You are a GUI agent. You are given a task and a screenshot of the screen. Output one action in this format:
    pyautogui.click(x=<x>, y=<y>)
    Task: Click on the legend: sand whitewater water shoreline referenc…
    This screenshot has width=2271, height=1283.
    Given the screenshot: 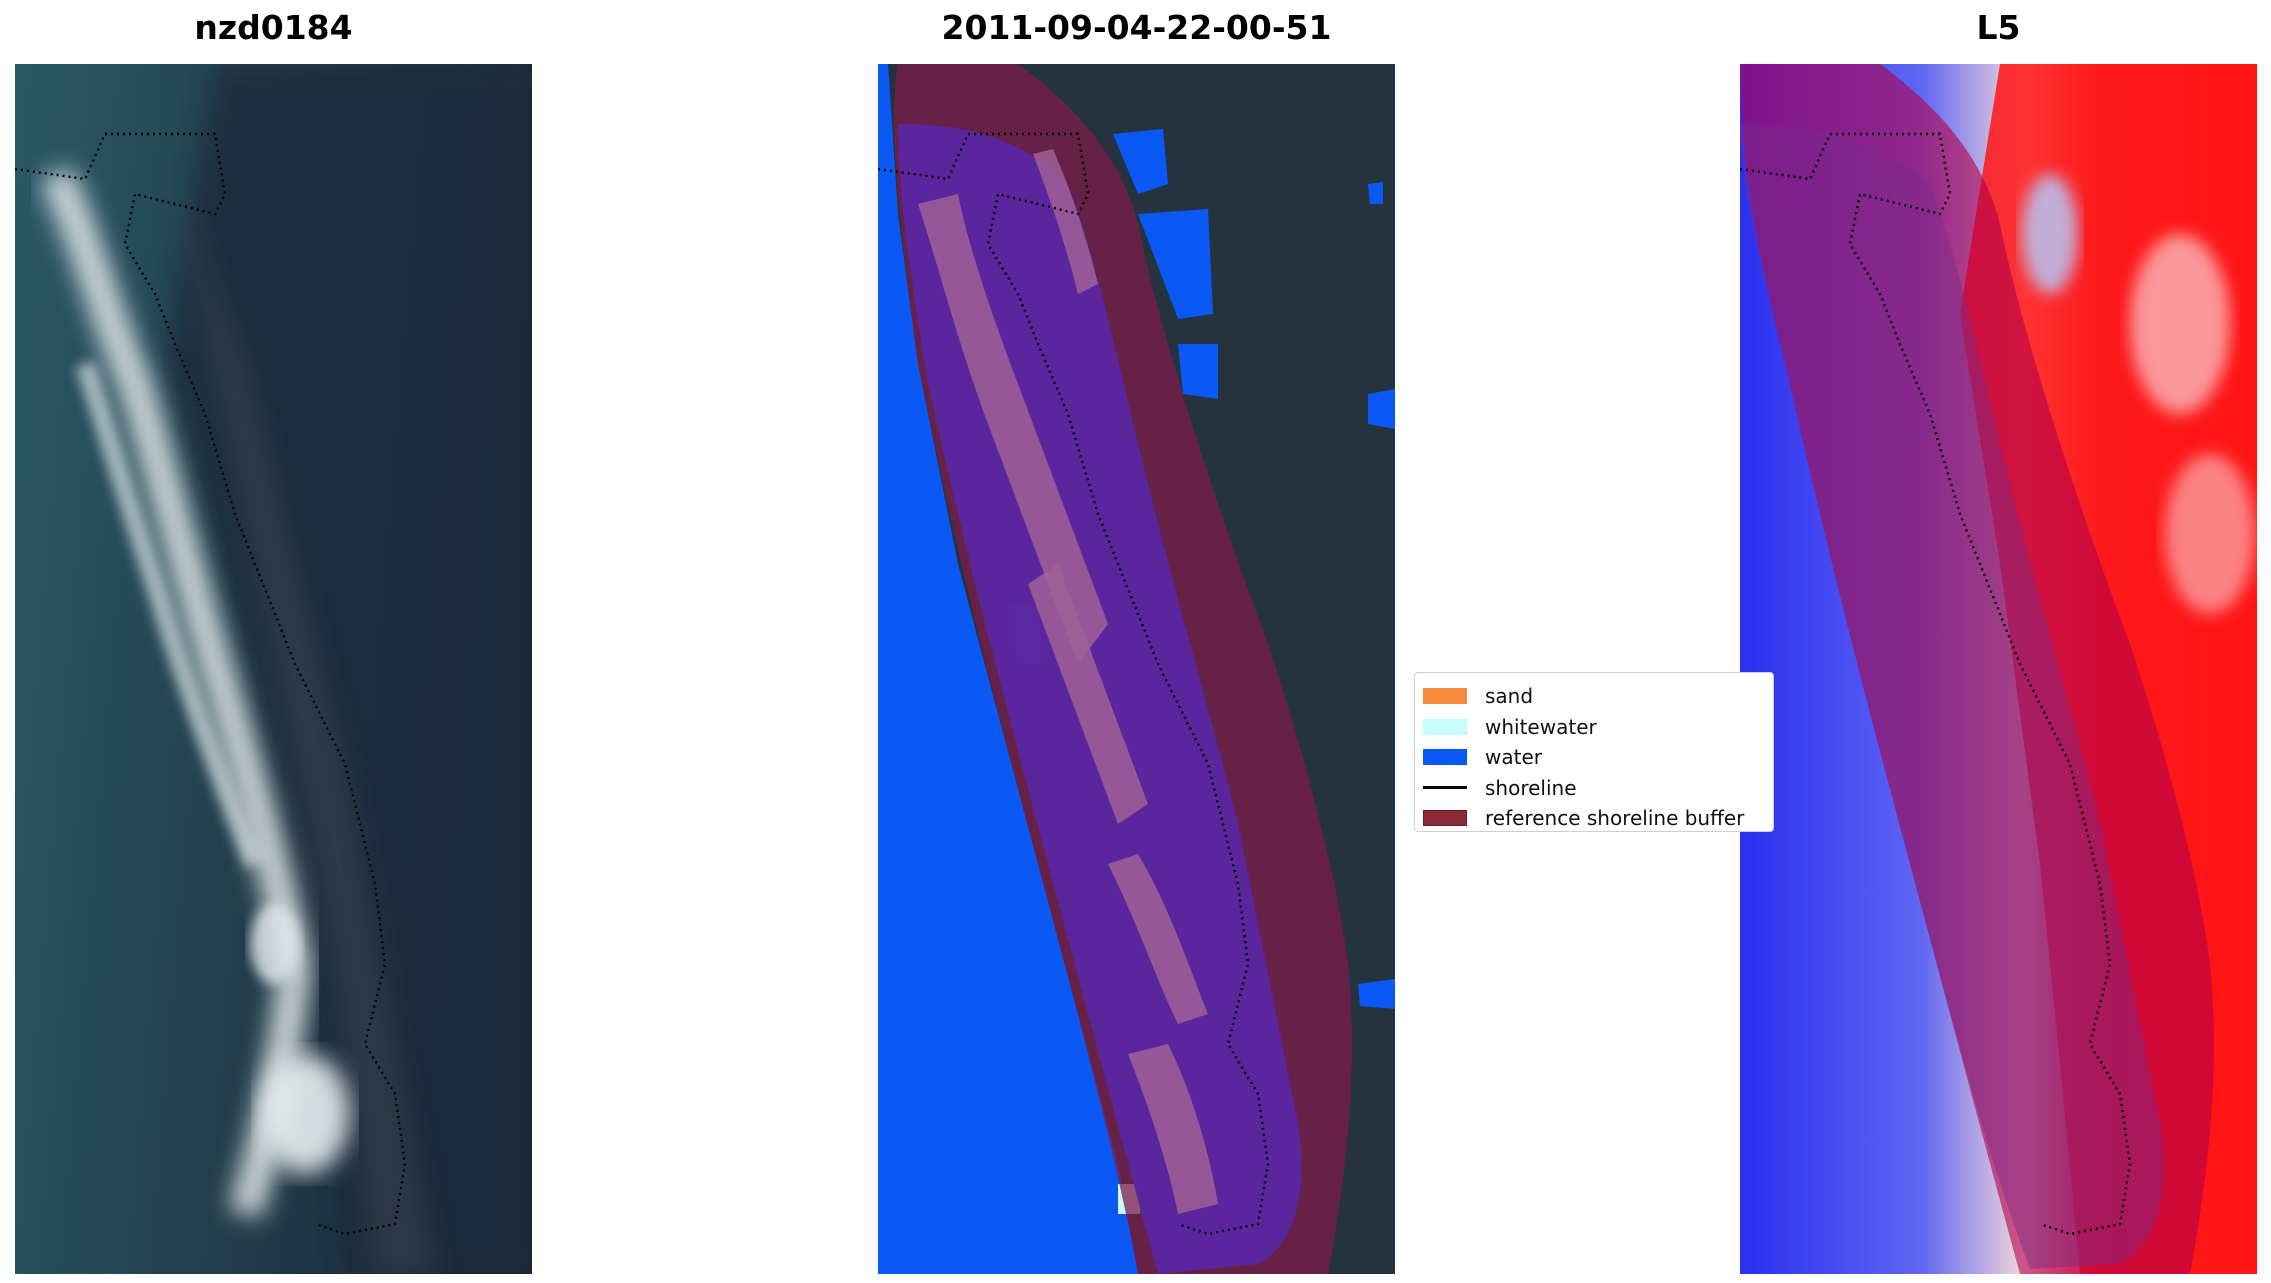 What is the action you would take?
    pyautogui.click(x=1594, y=752)
    